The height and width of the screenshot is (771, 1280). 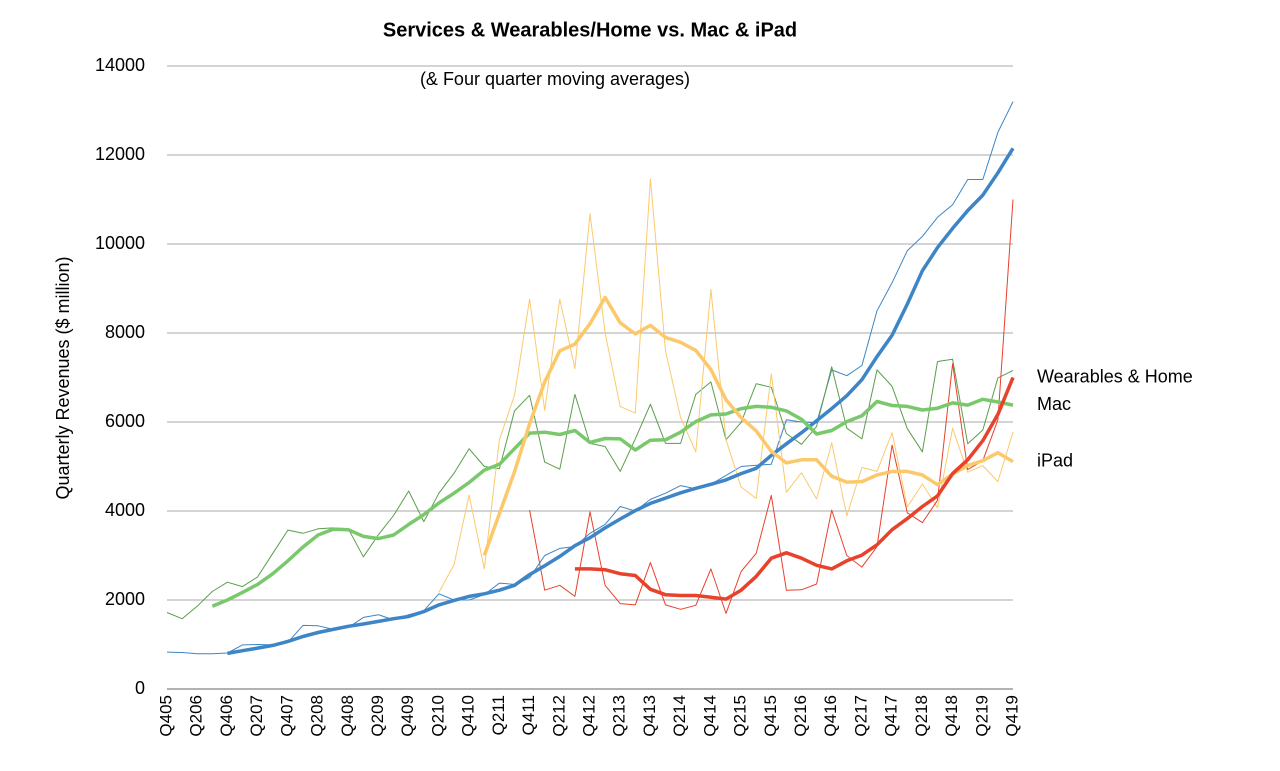 What do you see at coordinates (740, 716) in the screenshot?
I see `x-tick-label: Q215` at bounding box center [740, 716].